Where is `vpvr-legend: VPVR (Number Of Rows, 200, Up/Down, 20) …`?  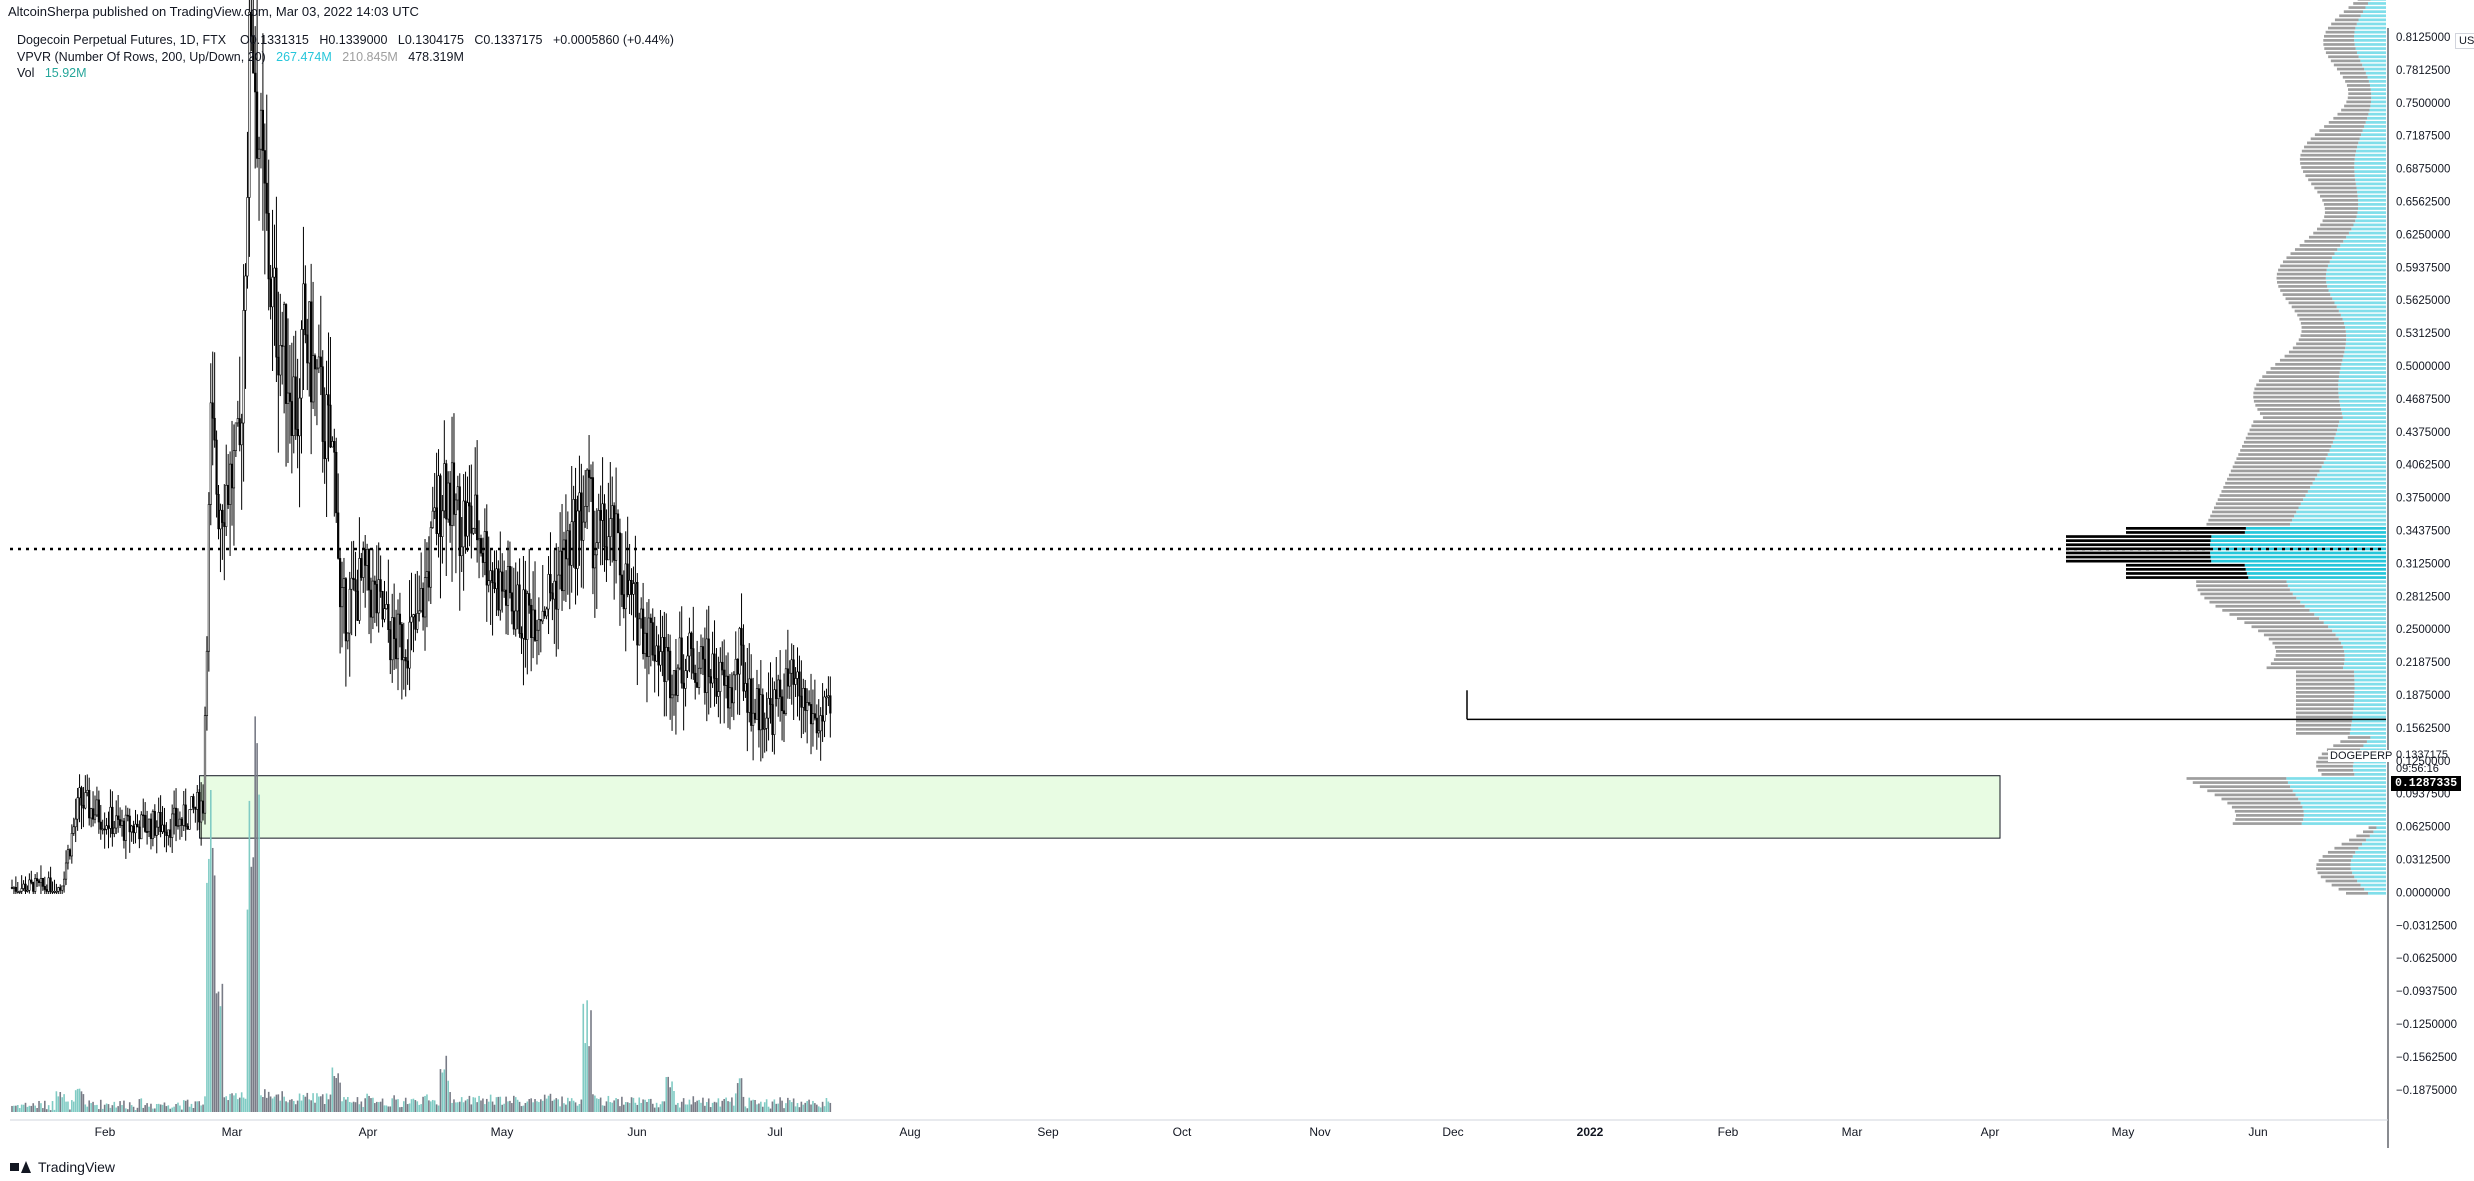 vpvr-legend: VPVR (Number Of Rows, 200, Up/Down, 20) … is located at coordinates (345, 57).